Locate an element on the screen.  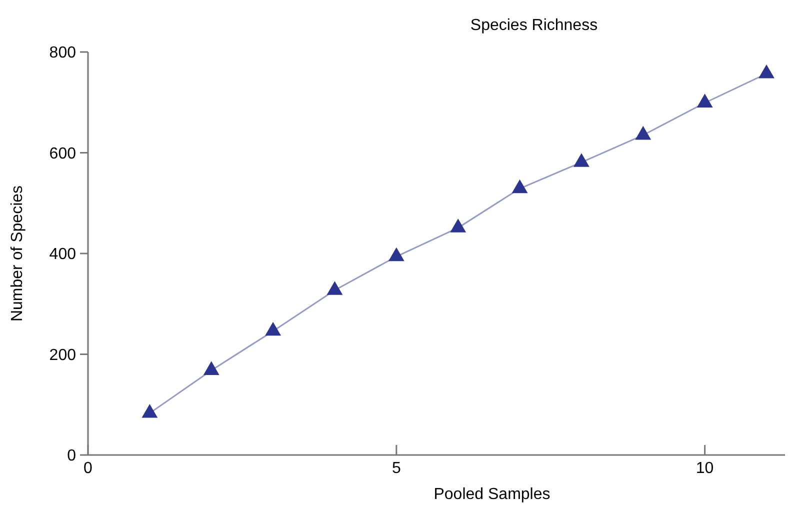
y-tick-label: 0 is located at coordinates (71, 456).